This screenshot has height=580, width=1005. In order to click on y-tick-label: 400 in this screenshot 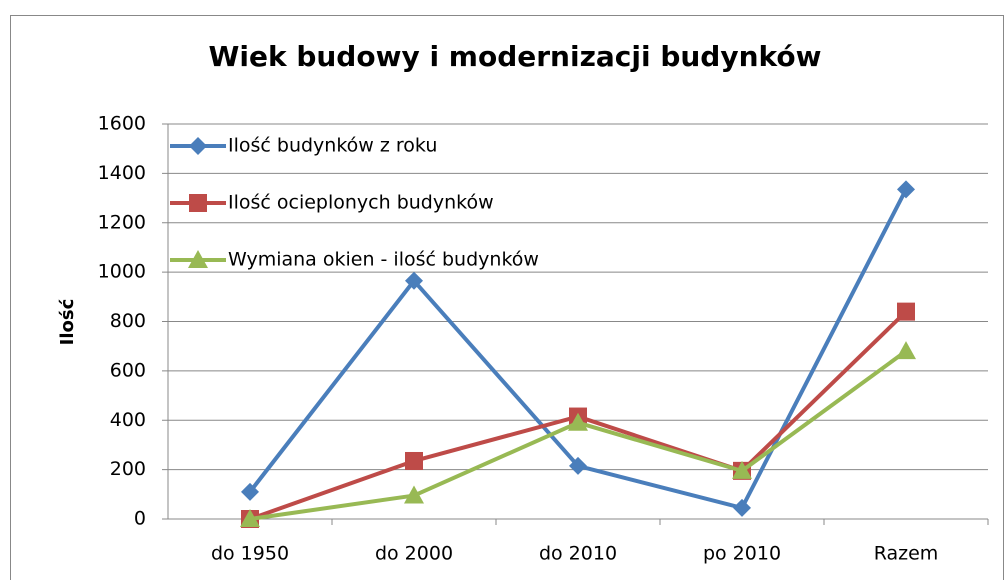, I will do `click(128, 420)`.